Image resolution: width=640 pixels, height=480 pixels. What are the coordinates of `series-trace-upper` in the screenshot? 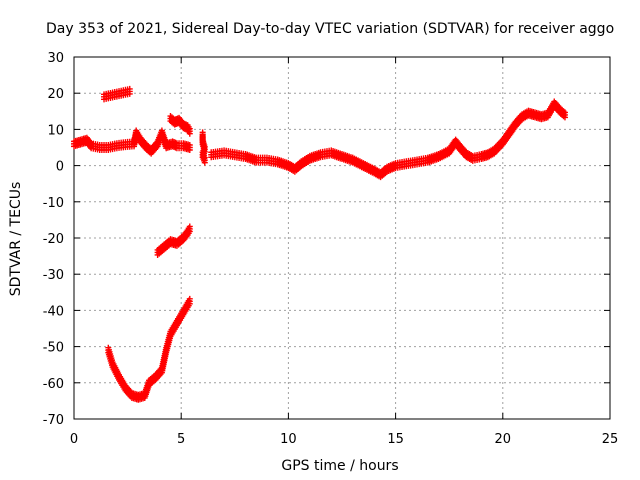 It's located at (117, 94).